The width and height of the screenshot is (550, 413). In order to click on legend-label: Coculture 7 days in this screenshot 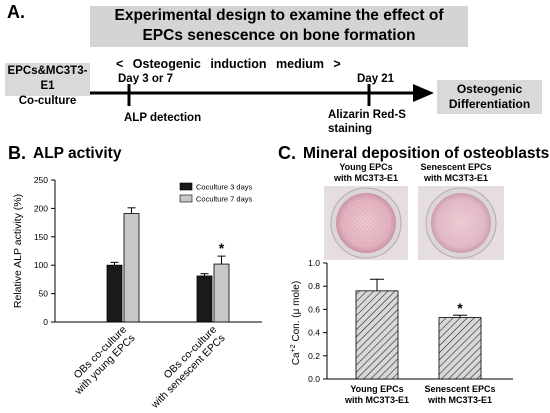, I will do `click(224, 199)`.